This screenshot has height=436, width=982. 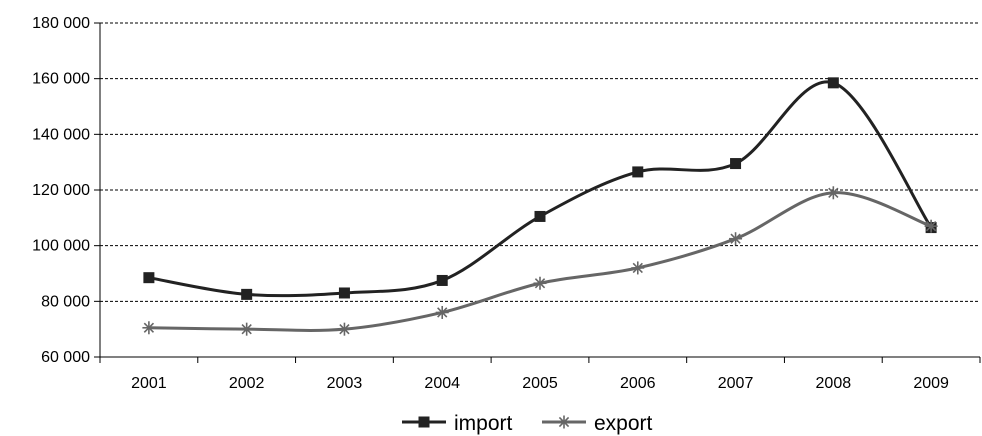 What do you see at coordinates (931, 383) in the screenshot?
I see `x-tick-label: 2009` at bounding box center [931, 383].